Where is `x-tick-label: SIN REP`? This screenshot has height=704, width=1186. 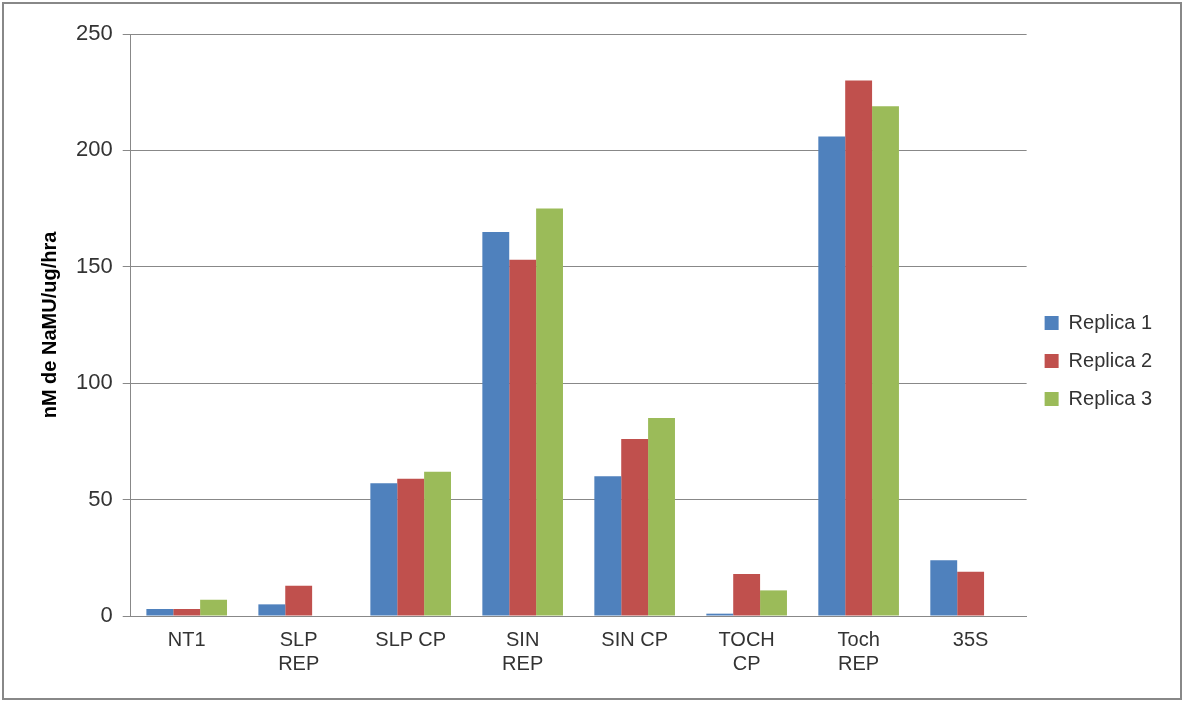 x-tick-label: SIN REP is located at coordinates (523, 650).